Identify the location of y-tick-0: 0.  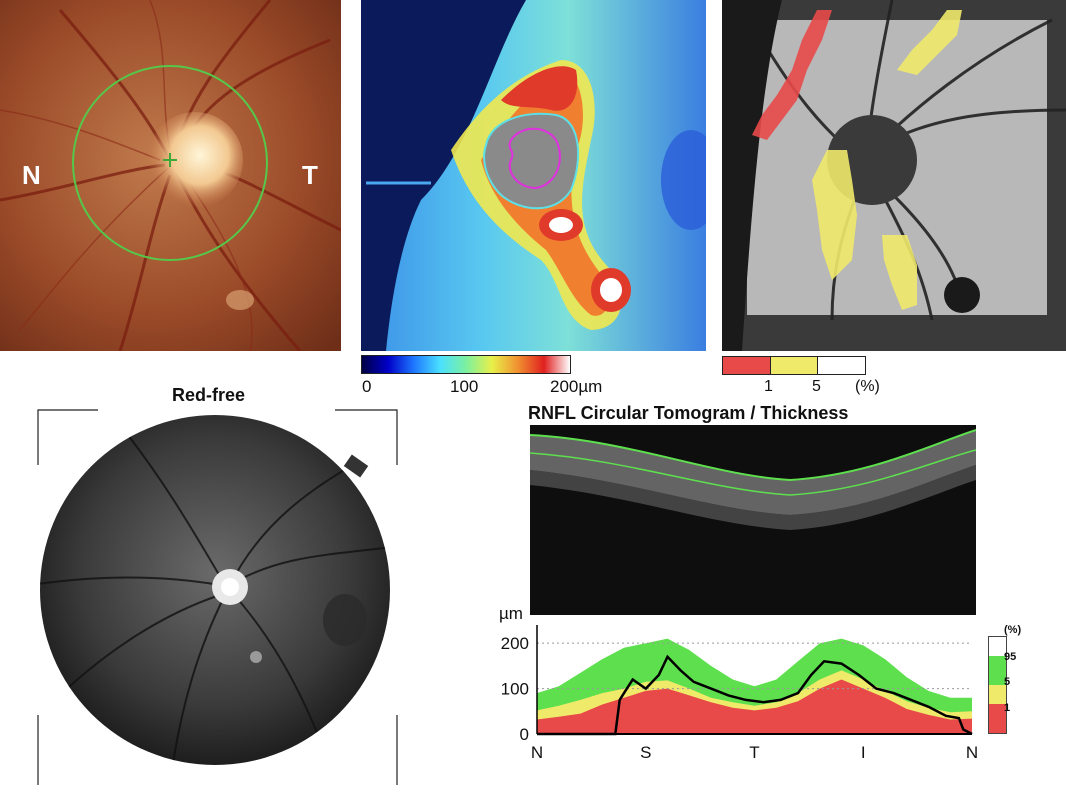
(524, 734).